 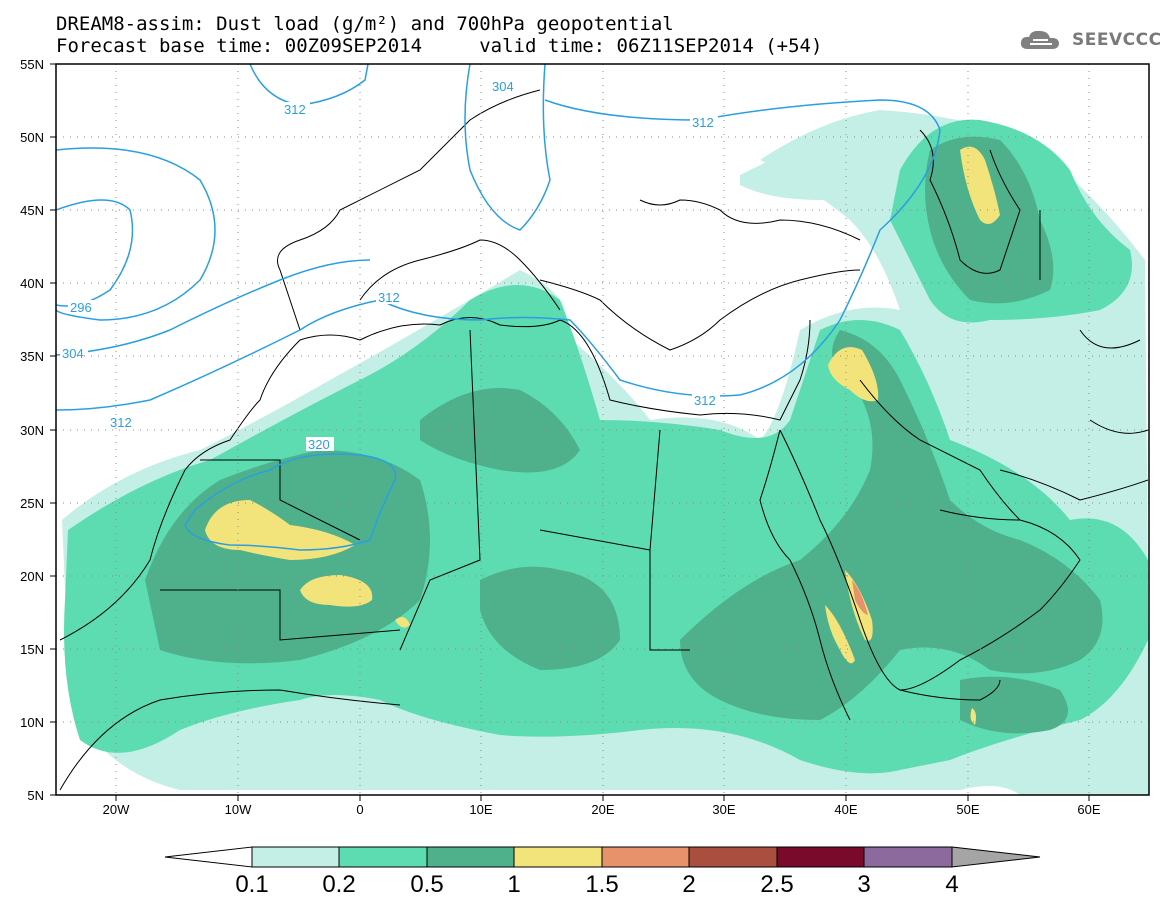 I want to click on lat-label: 5N, so click(x=35, y=795).